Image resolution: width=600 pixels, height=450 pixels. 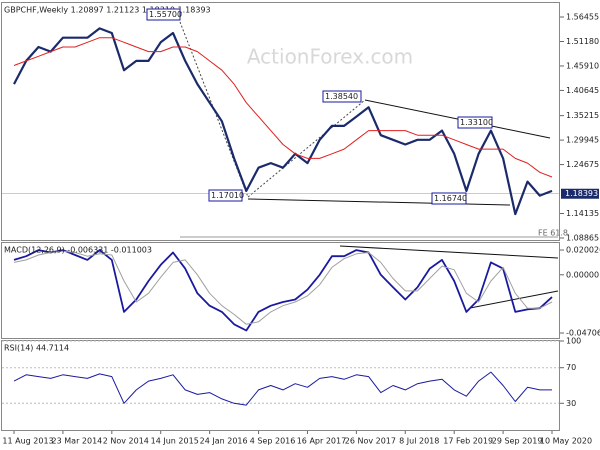 What do you see at coordinates (583, 333) in the screenshot?
I see `y-tick-label: -0.047066` at bounding box center [583, 333].